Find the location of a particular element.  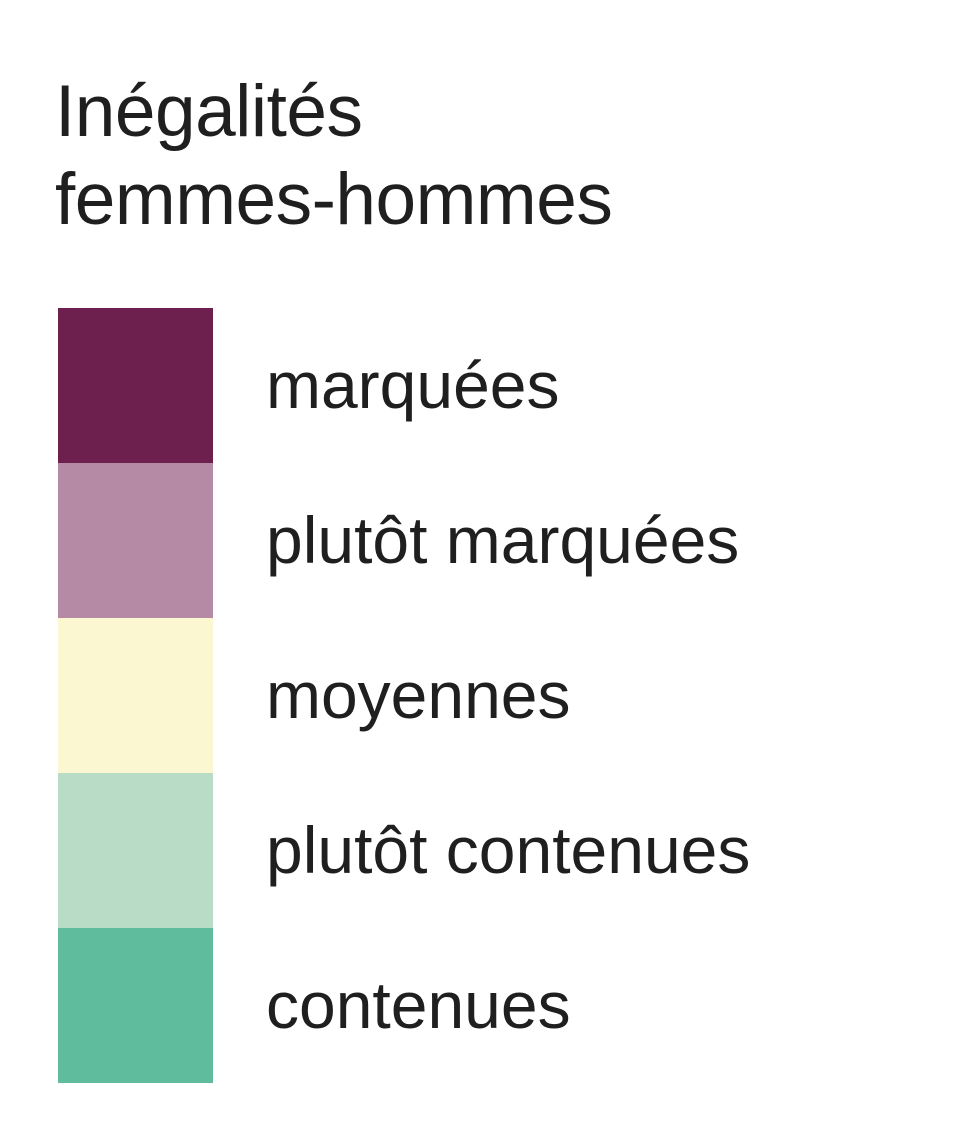

legend-item-label: moyennes is located at coordinates (418, 695).